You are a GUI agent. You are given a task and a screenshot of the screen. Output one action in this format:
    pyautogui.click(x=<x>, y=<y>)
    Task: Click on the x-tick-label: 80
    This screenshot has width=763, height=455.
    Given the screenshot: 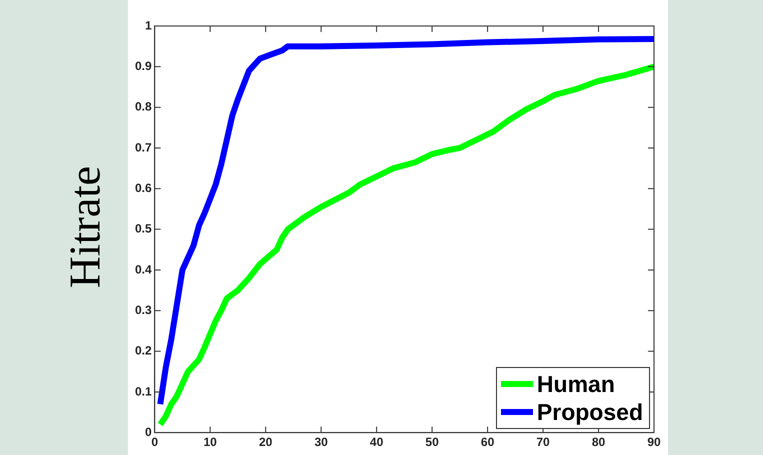 What is the action you would take?
    pyautogui.click(x=599, y=442)
    